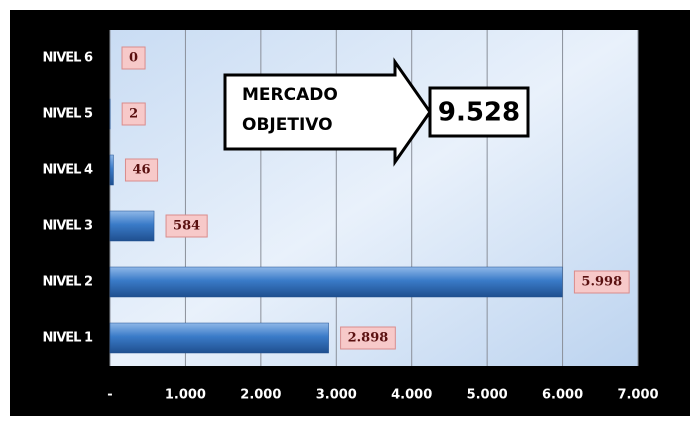 Image resolution: width=699 pixels, height=421 pixels. Describe the element at coordinates (67, 114) in the screenshot. I see `y-tick-label: NIVEL 5` at that location.